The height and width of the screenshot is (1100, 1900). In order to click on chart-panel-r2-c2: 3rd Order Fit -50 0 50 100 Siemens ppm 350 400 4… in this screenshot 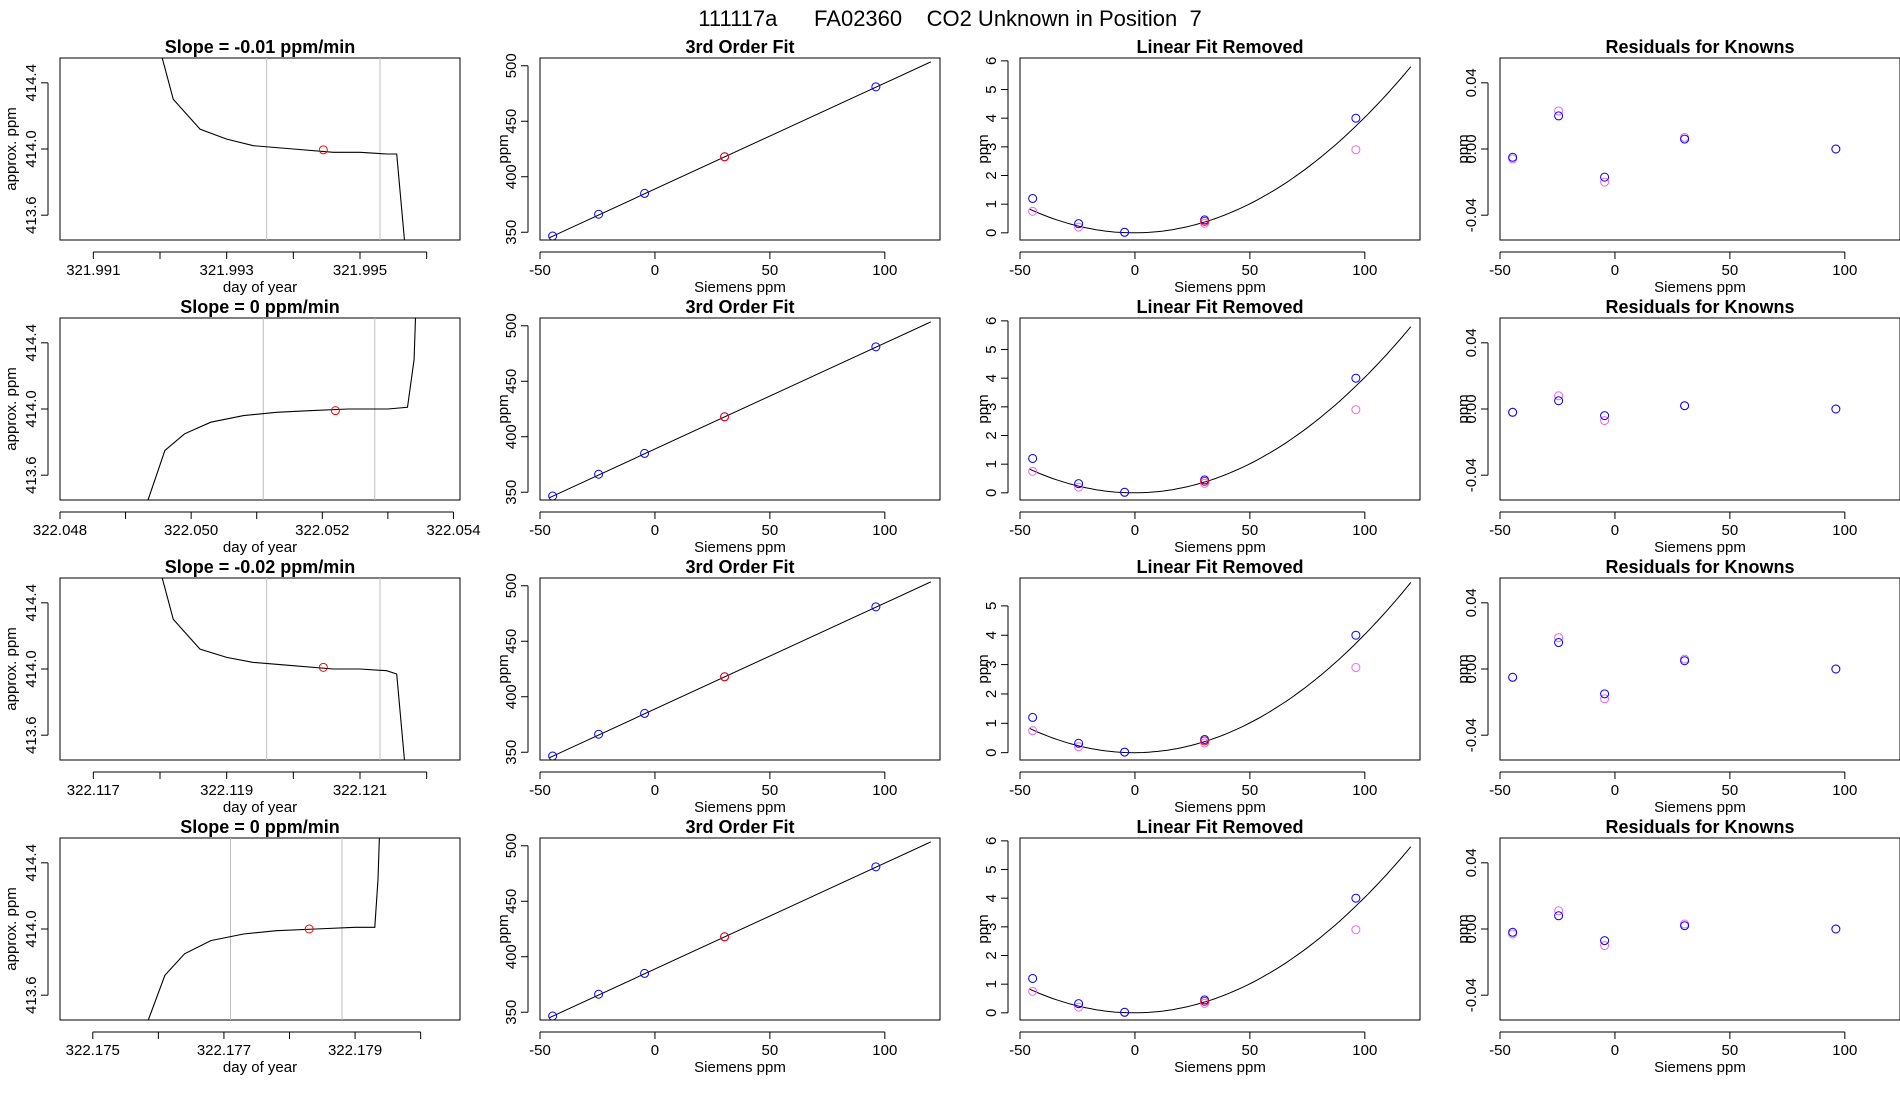, I will do `click(718, 426)`.